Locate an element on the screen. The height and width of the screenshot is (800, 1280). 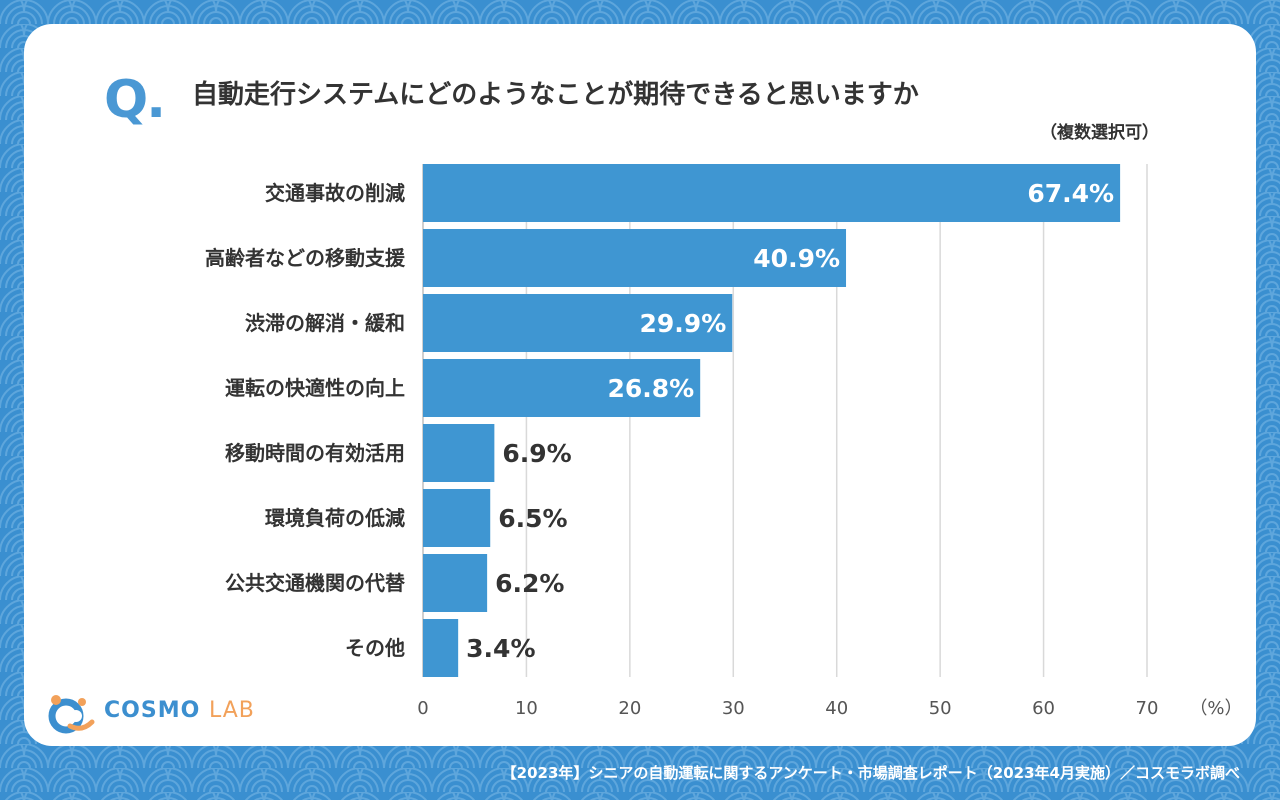
category-label: 環境負荷の低減 is located at coordinates (335, 518).